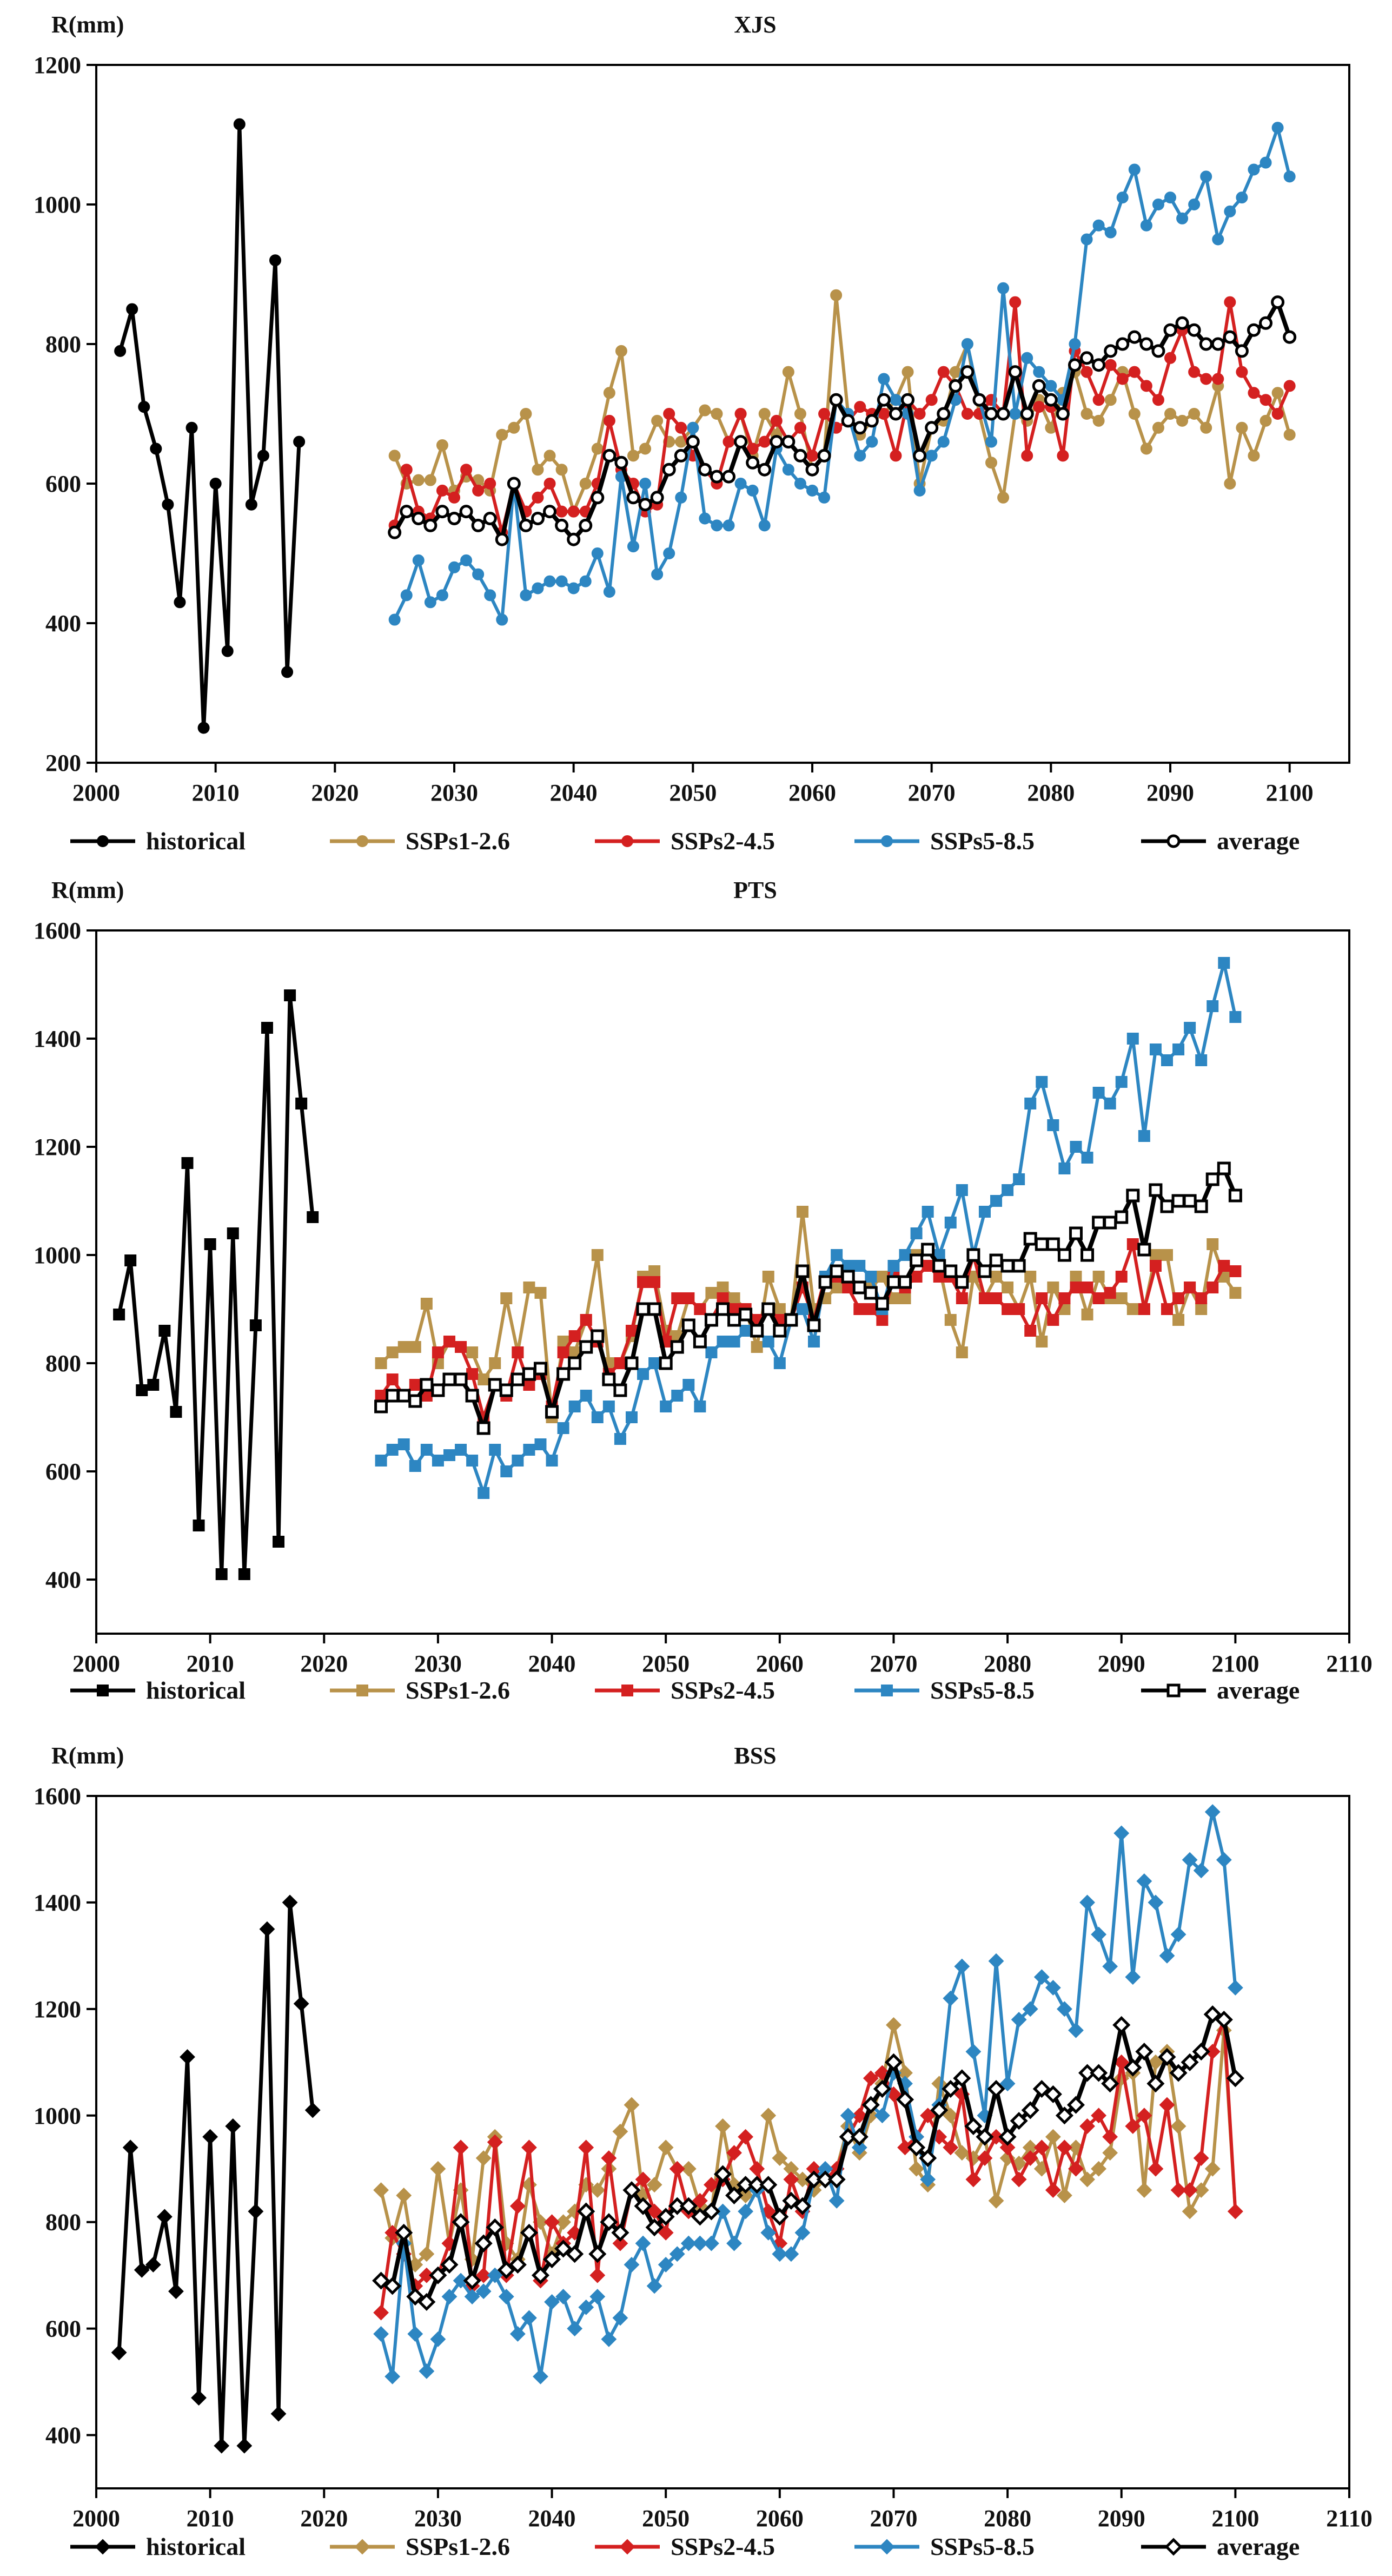 This screenshot has width=1392, height=2576. Describe the element at coordinates (438, 2518) in the screenshot. I see `x-tick-label: 2030` at that location.